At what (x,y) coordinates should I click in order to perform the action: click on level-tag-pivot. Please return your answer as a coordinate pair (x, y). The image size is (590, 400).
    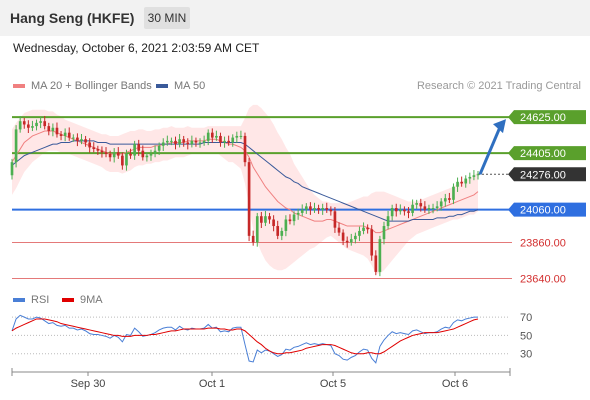
    Looking at the image, I should click on (547, 209).